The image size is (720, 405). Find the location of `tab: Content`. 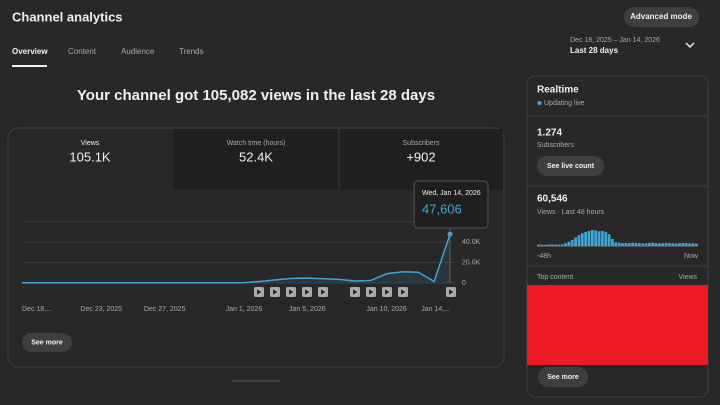

tab: Content is located at coordinates (82, 51).